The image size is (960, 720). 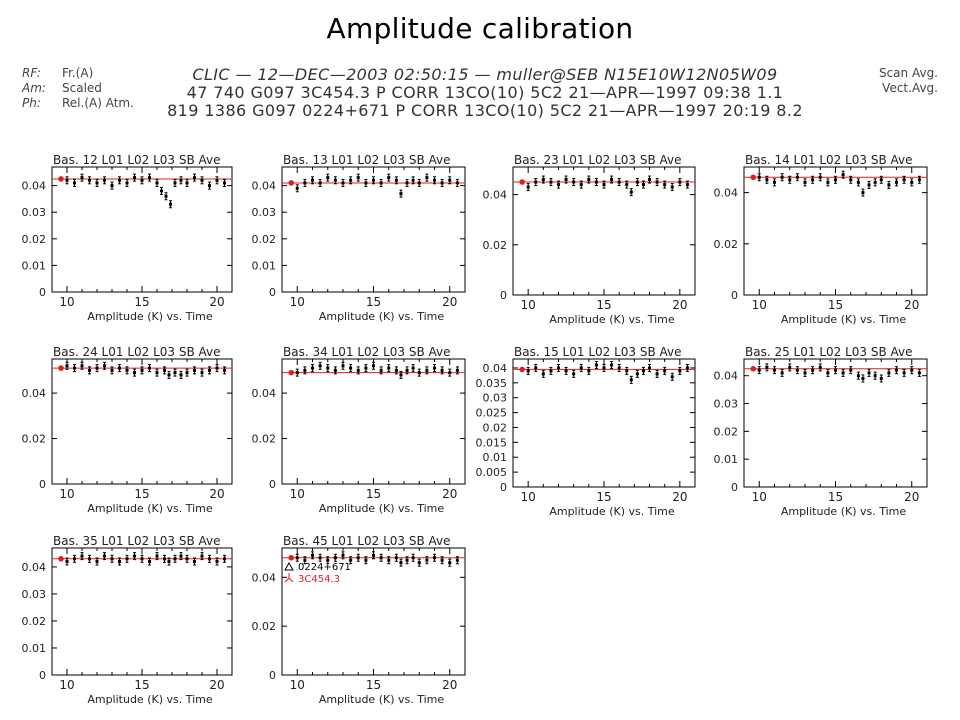 What do you see at coordinates (78, 73) in the screenshot?
I see `header-param-rf: RF: Fr.(A)` at bounding box center [78, 73].